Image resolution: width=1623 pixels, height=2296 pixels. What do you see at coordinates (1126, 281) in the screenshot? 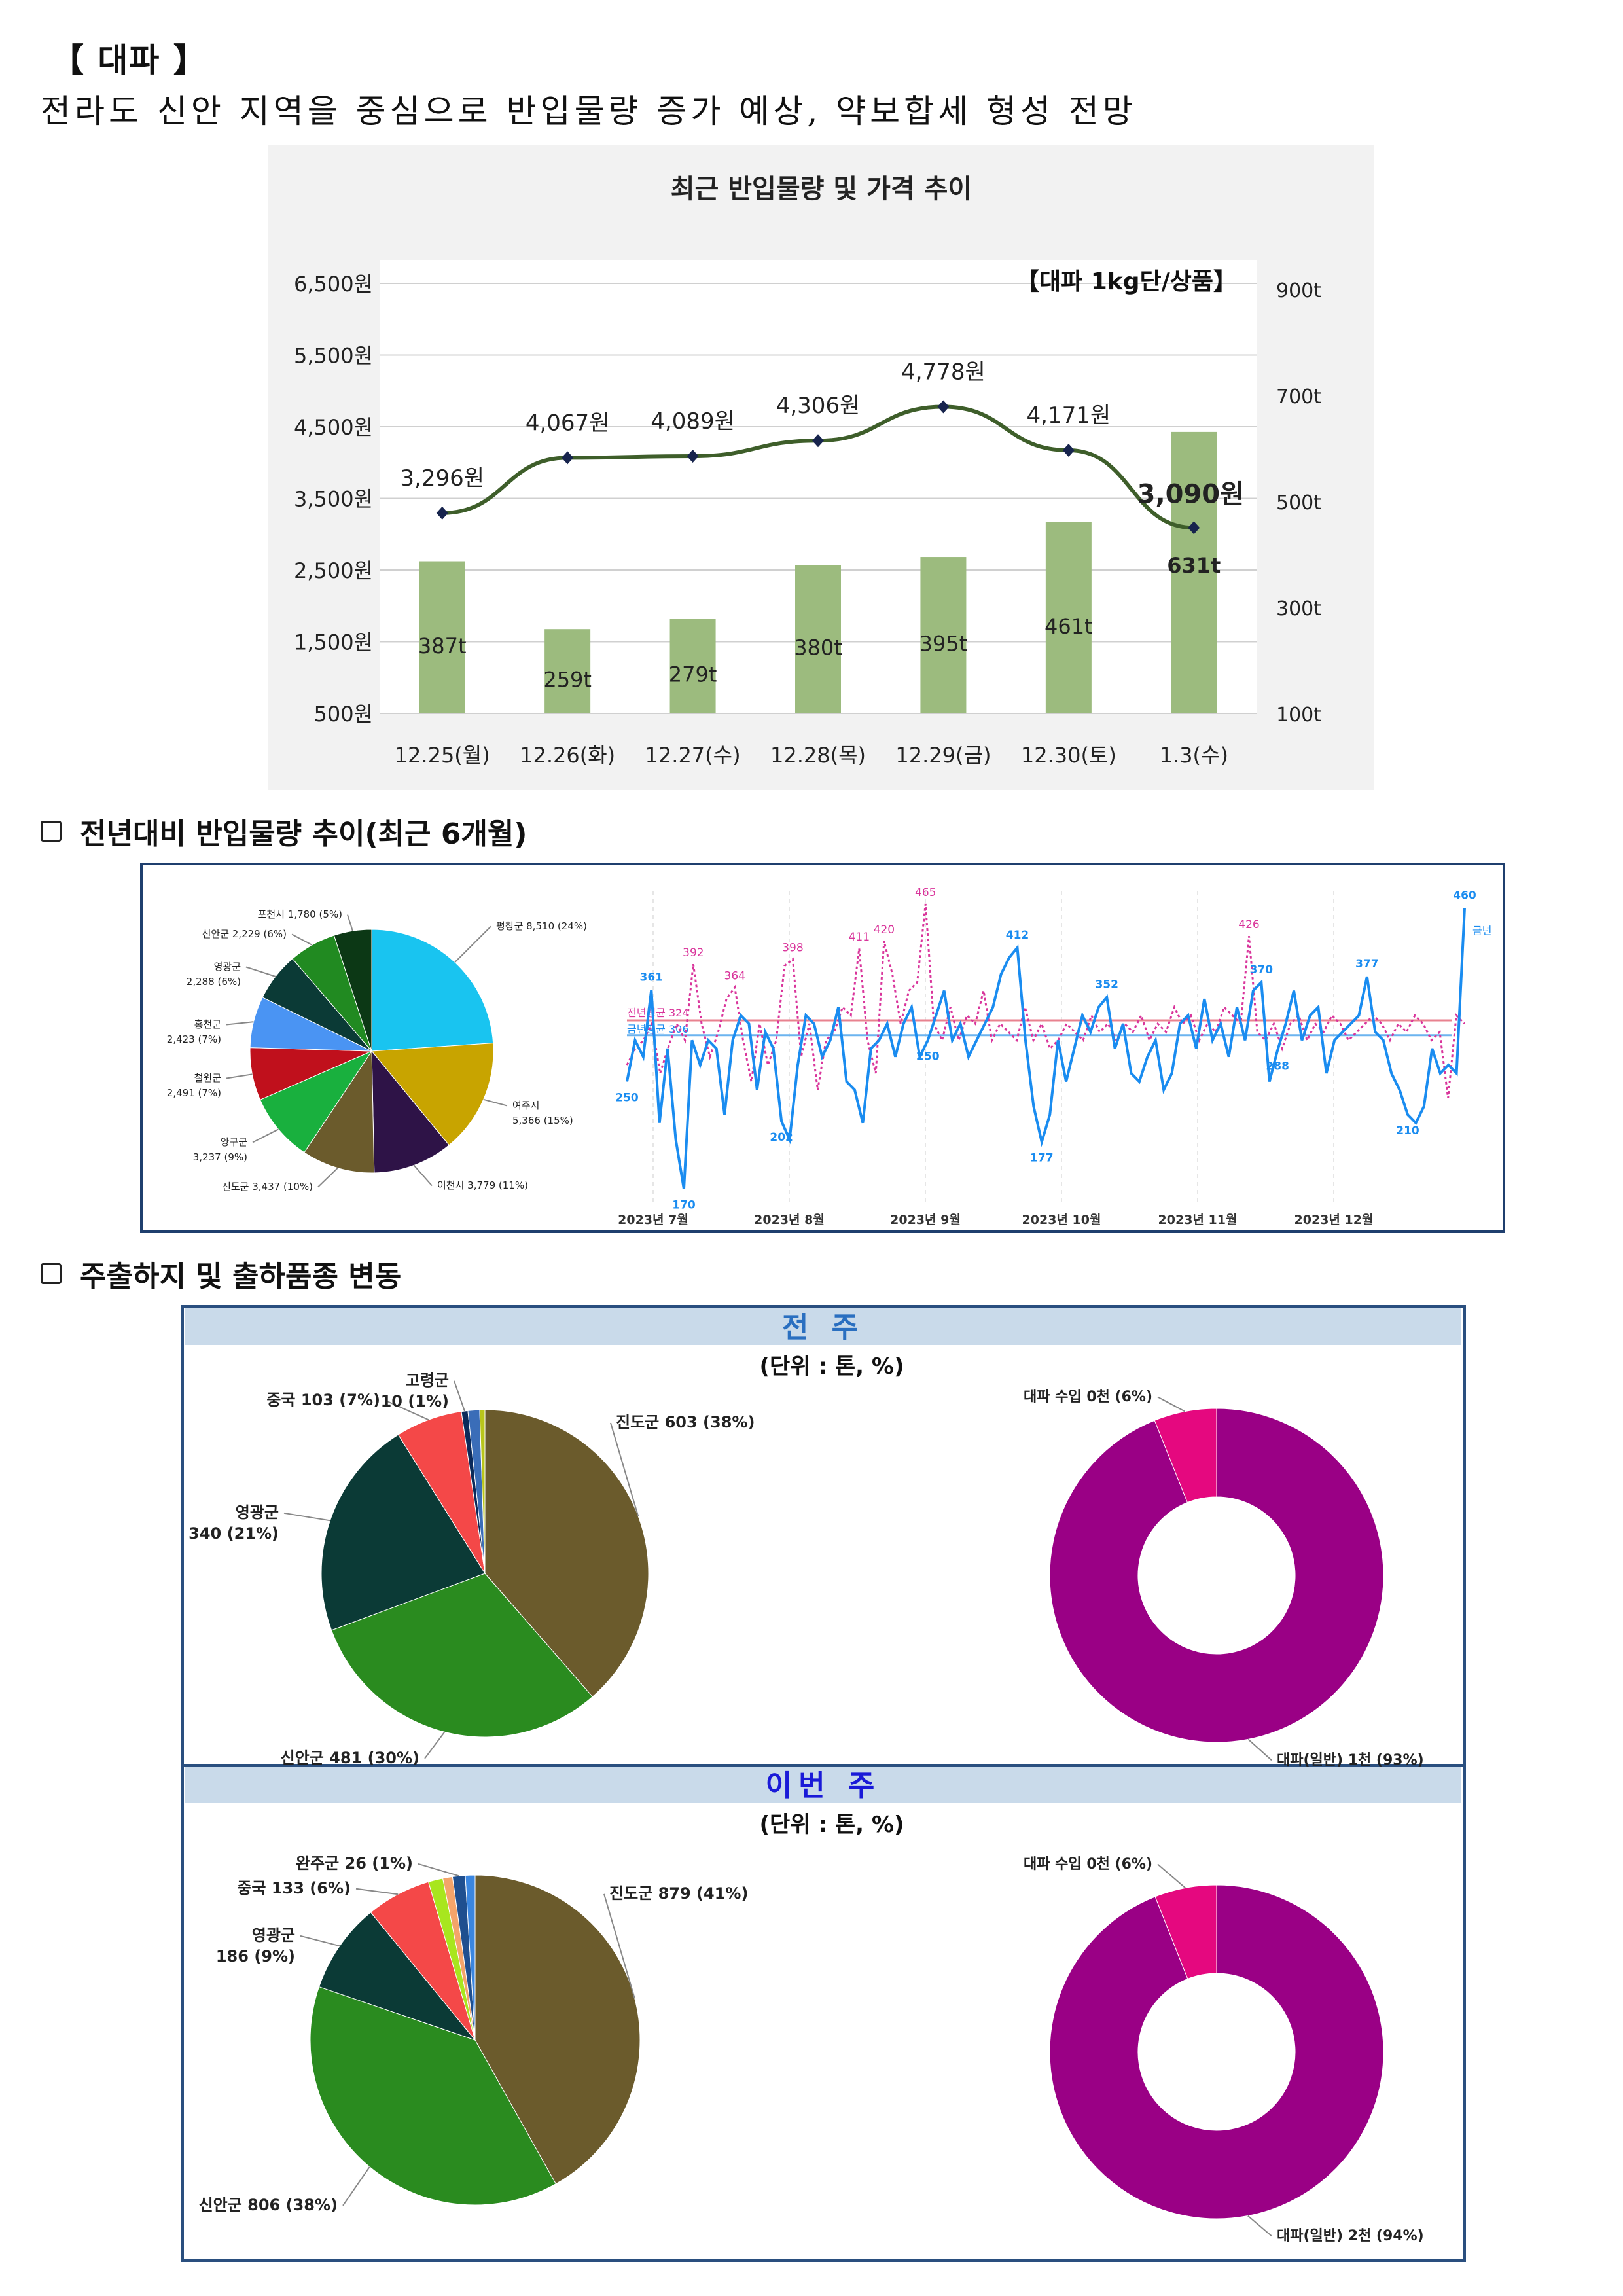
I see `chart-note: 【대파 1kg단/상품】` at bounding box center [1126, 281].